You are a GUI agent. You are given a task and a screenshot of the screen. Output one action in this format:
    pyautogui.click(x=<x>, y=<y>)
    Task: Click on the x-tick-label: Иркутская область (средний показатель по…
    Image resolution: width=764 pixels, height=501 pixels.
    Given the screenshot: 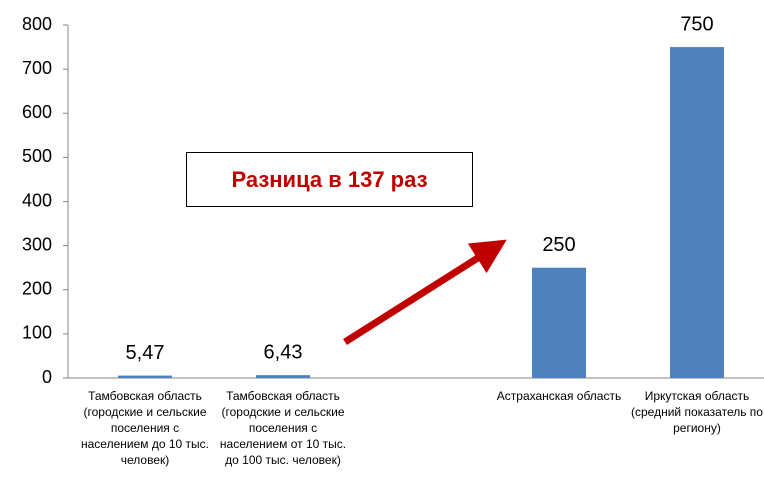 What is the action you would take?
    pyautogui.click(x=697, y=412)
    